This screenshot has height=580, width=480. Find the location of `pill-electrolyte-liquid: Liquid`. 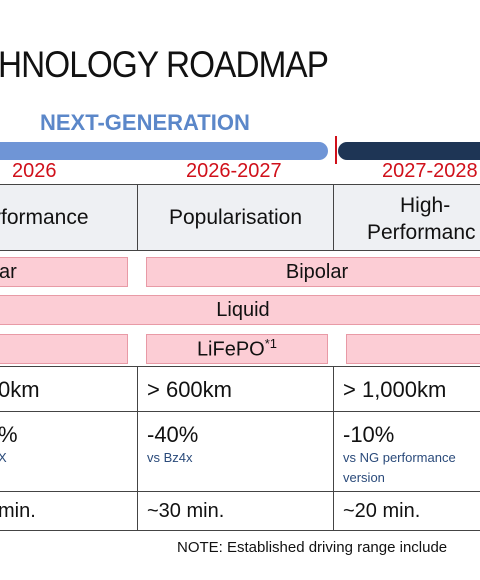

pill-electrolyte-liquid: Liquid is located at coordinates (240, 310).